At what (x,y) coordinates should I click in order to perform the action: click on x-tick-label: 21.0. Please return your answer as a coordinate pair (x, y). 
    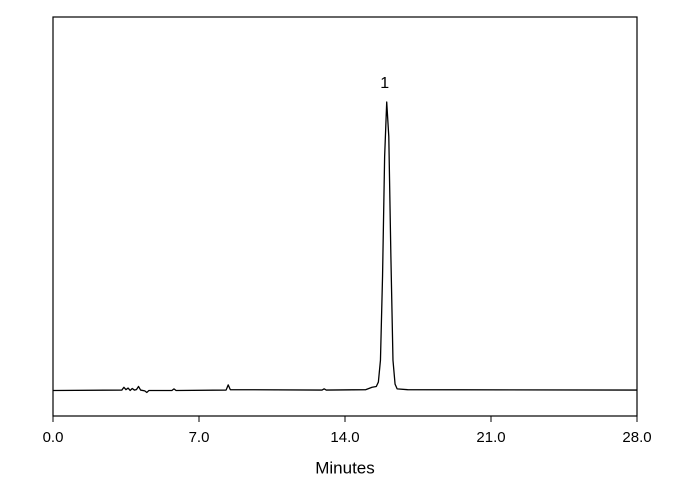
    Looking at the image, I should click on (490, 437).